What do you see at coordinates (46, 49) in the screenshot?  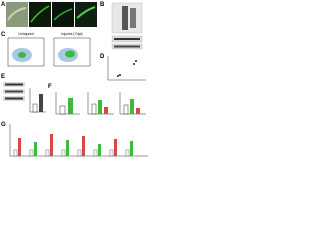 I see `panel-c: C Uninjured Injured (7dpi)` at bounding box center [46, 49].